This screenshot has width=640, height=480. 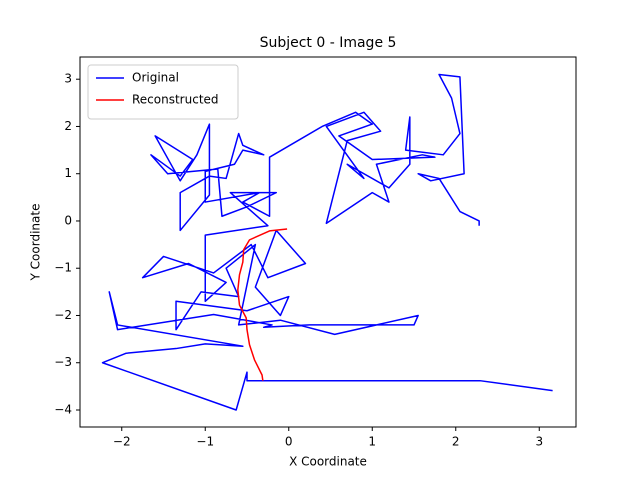 I want to click on chart-title: Subject 0 - Image 5, so click(x=328, y=43).